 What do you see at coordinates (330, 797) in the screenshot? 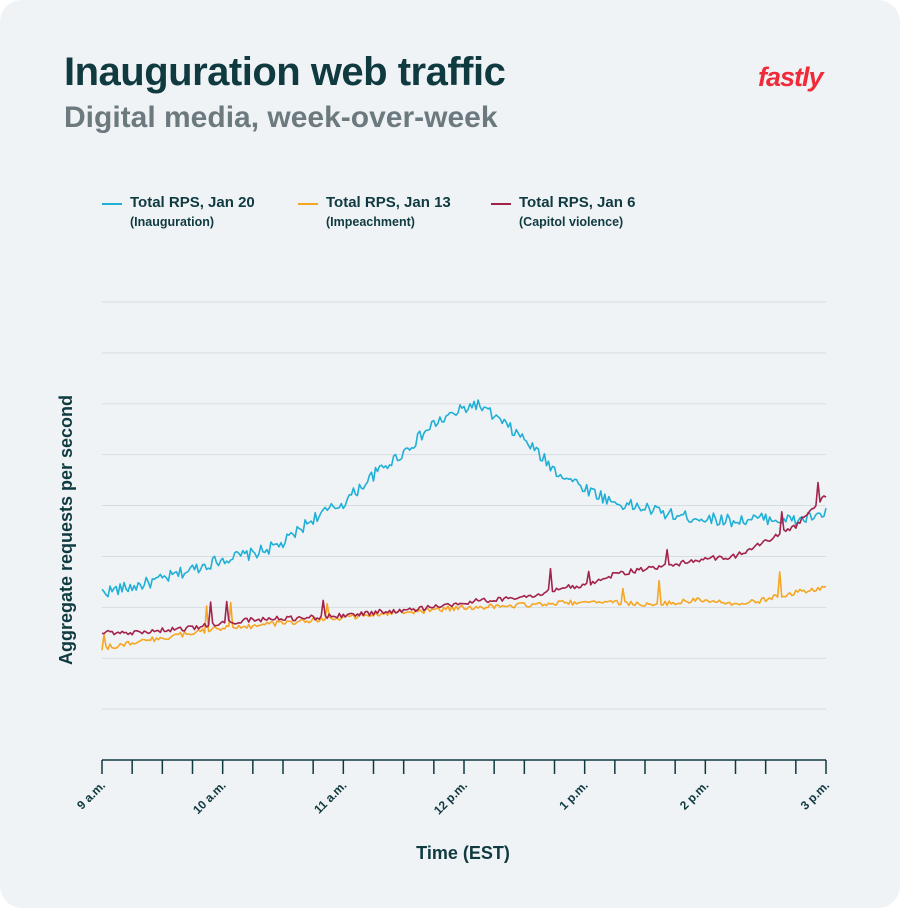
I see `x-tick-label: 11 a.m.` at bounding box center [330, 797].